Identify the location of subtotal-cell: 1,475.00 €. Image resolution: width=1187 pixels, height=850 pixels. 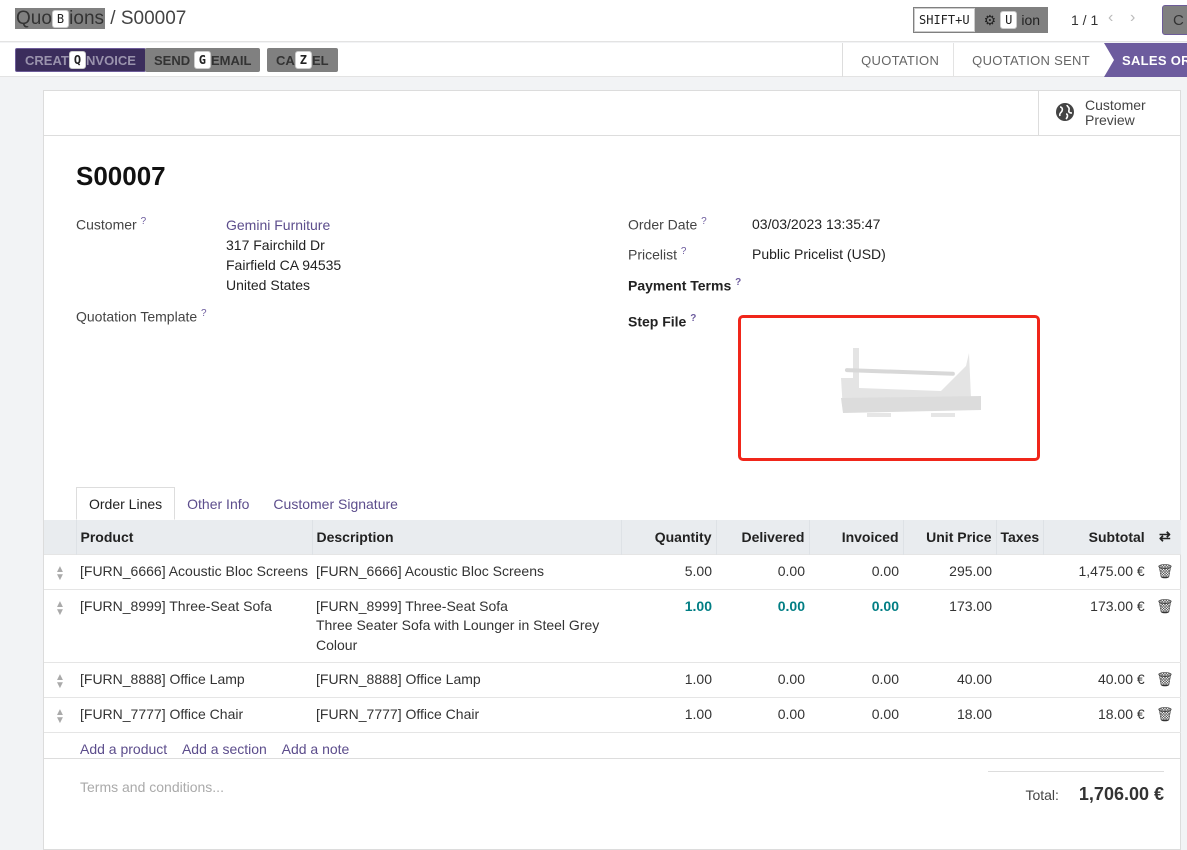
(1096, 571).